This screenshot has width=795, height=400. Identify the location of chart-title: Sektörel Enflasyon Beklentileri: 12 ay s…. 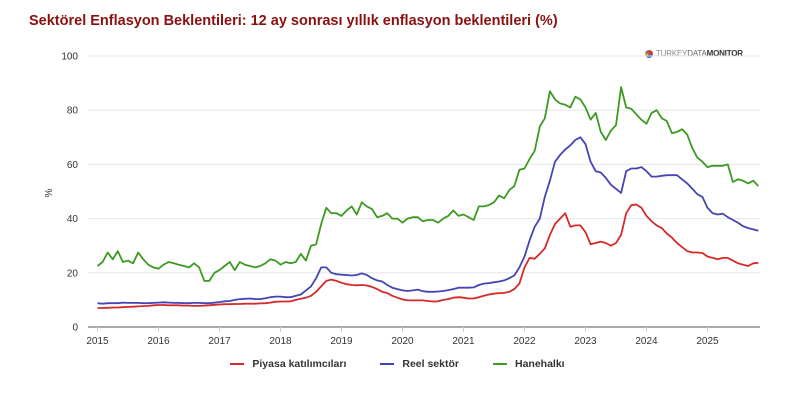
(293, 21).